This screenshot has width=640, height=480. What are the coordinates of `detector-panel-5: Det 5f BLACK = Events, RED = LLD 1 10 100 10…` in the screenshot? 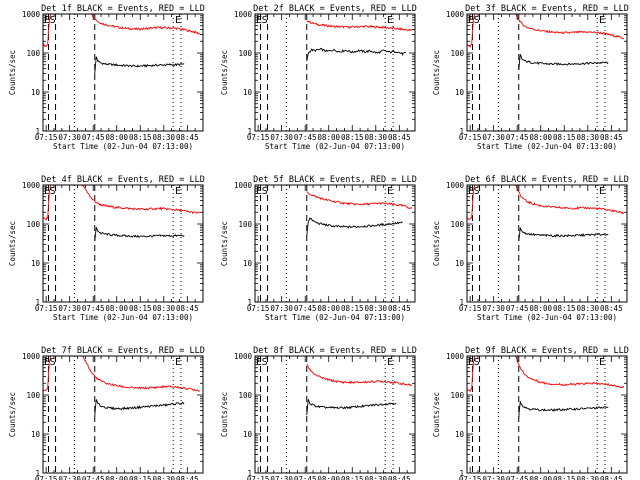 It's located at (318, 248).